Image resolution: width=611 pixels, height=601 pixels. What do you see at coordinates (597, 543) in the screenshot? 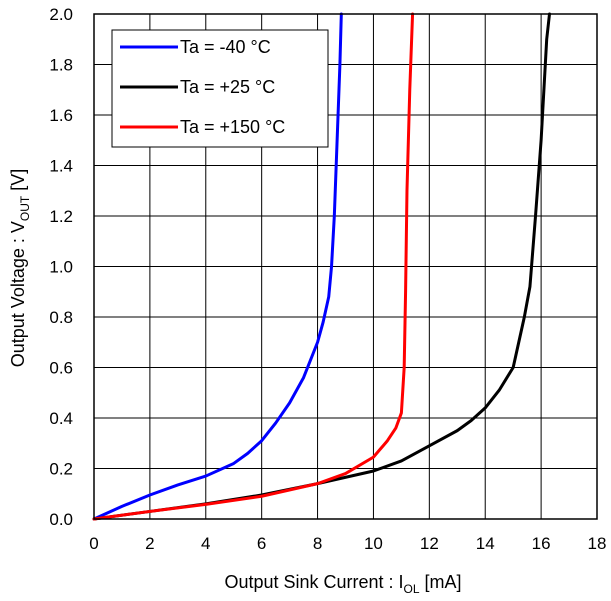
I see `x-tick-label: 18` at bounding box center [597, 543].